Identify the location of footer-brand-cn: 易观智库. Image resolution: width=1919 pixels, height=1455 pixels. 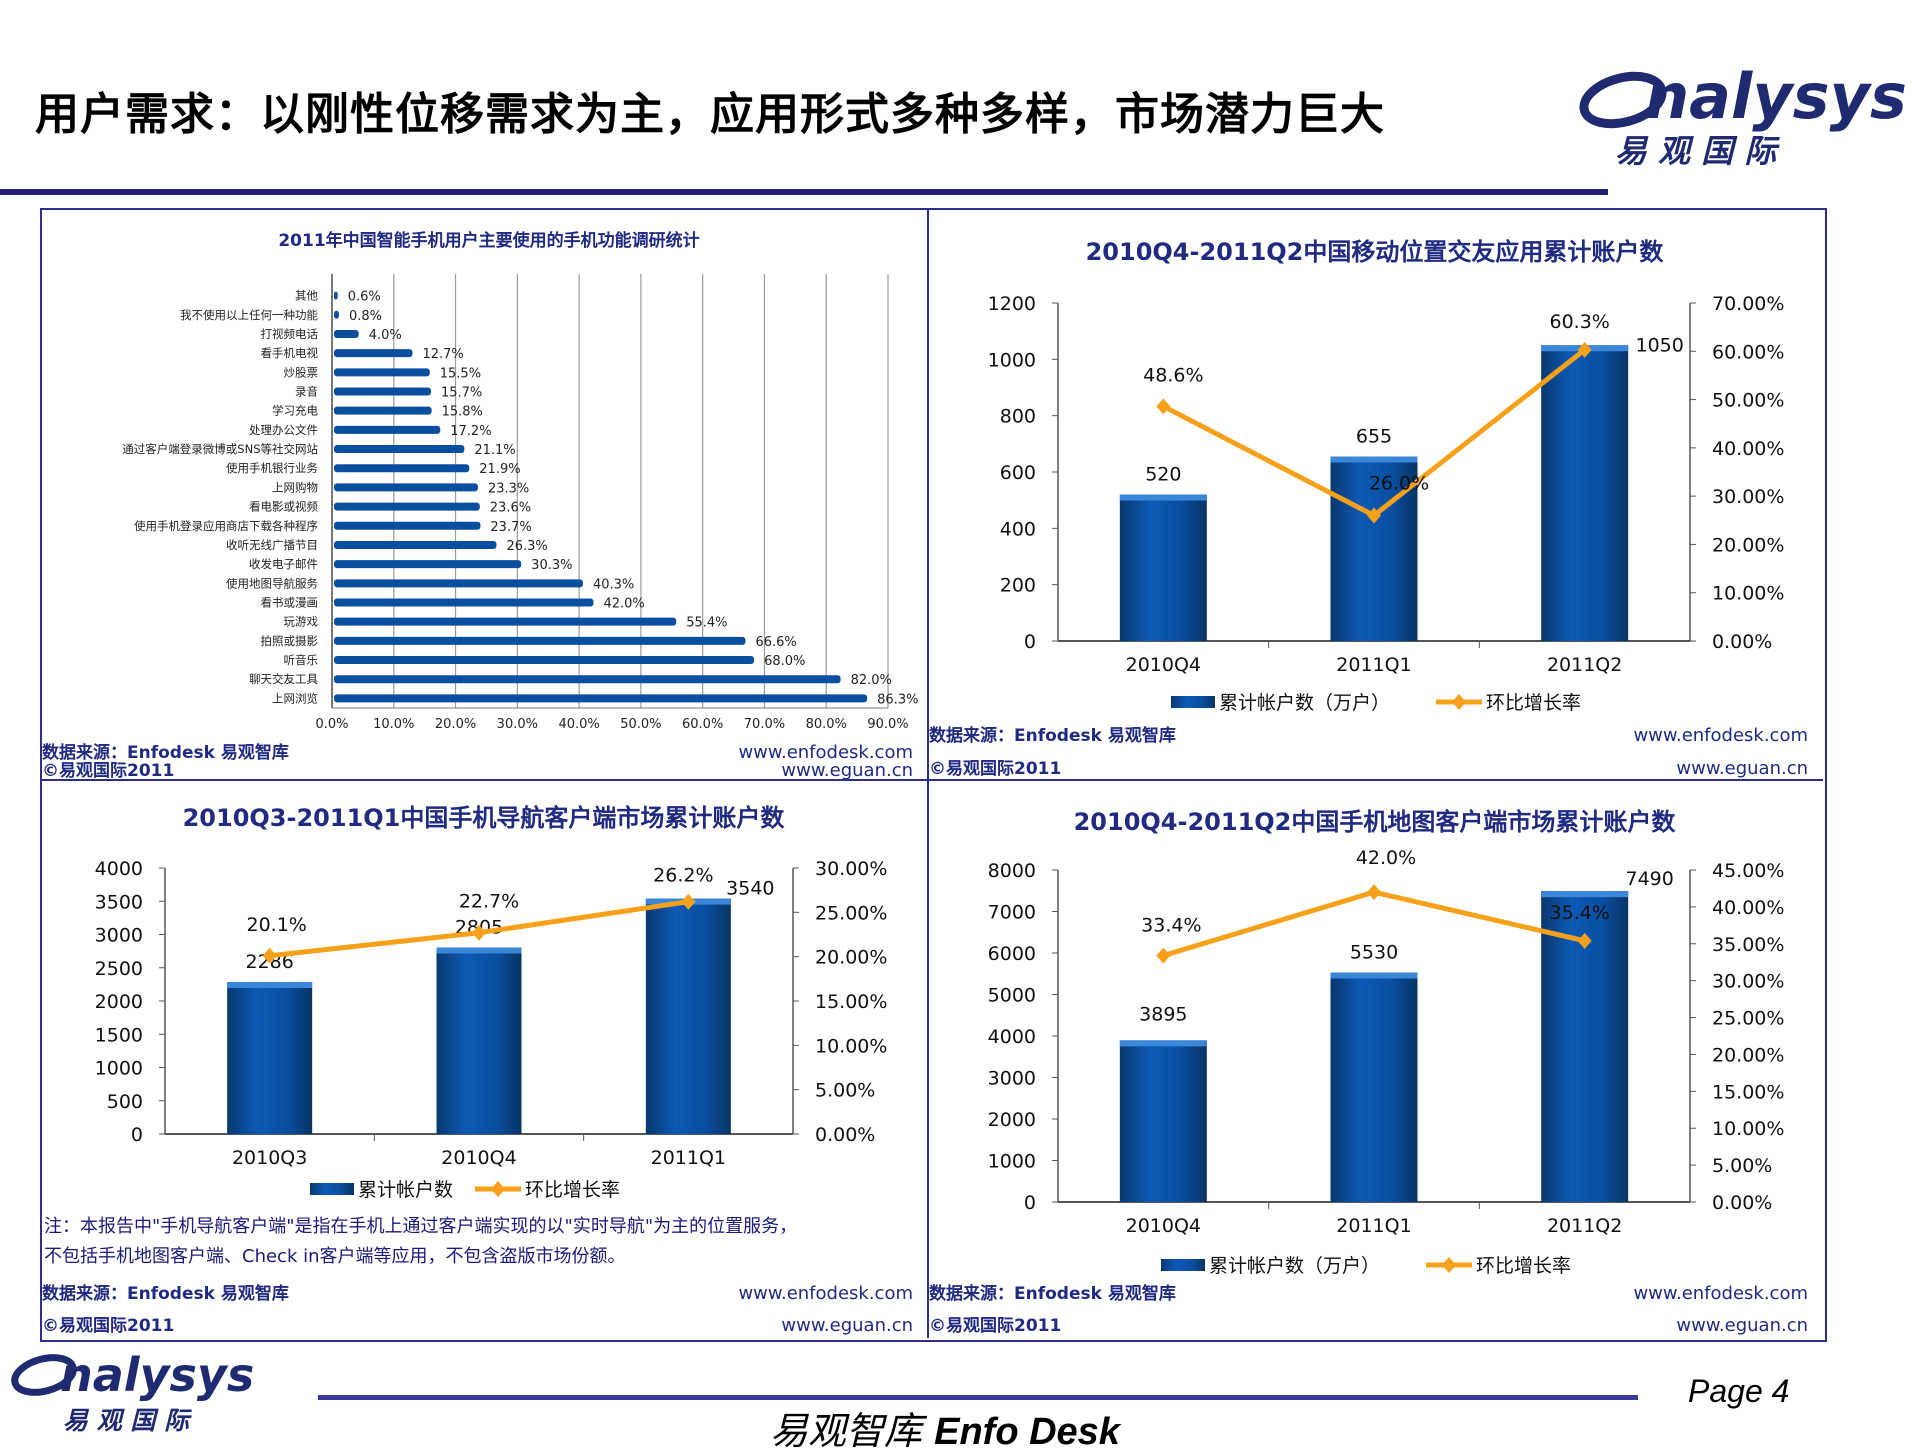
(846, 1431).